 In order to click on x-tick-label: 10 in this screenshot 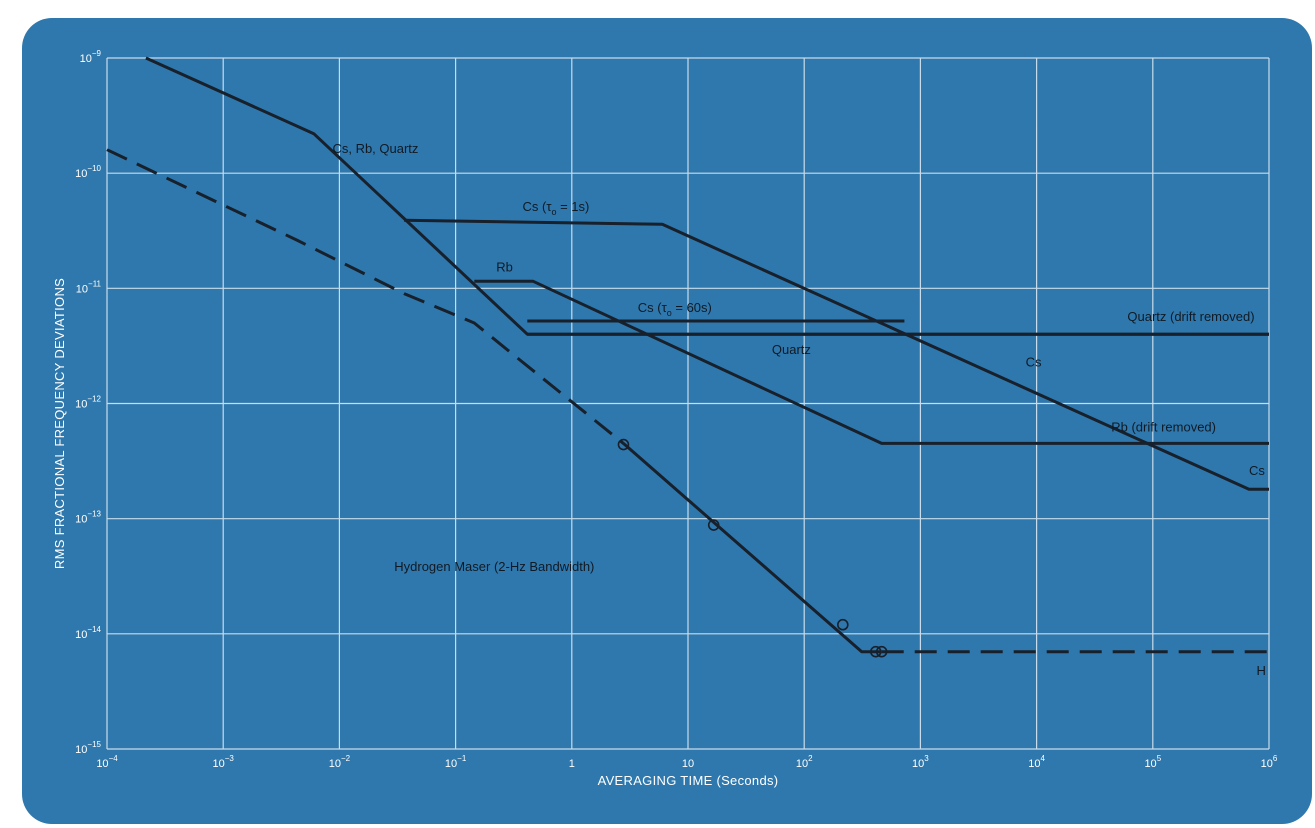, I will do `click(688, 764)`.